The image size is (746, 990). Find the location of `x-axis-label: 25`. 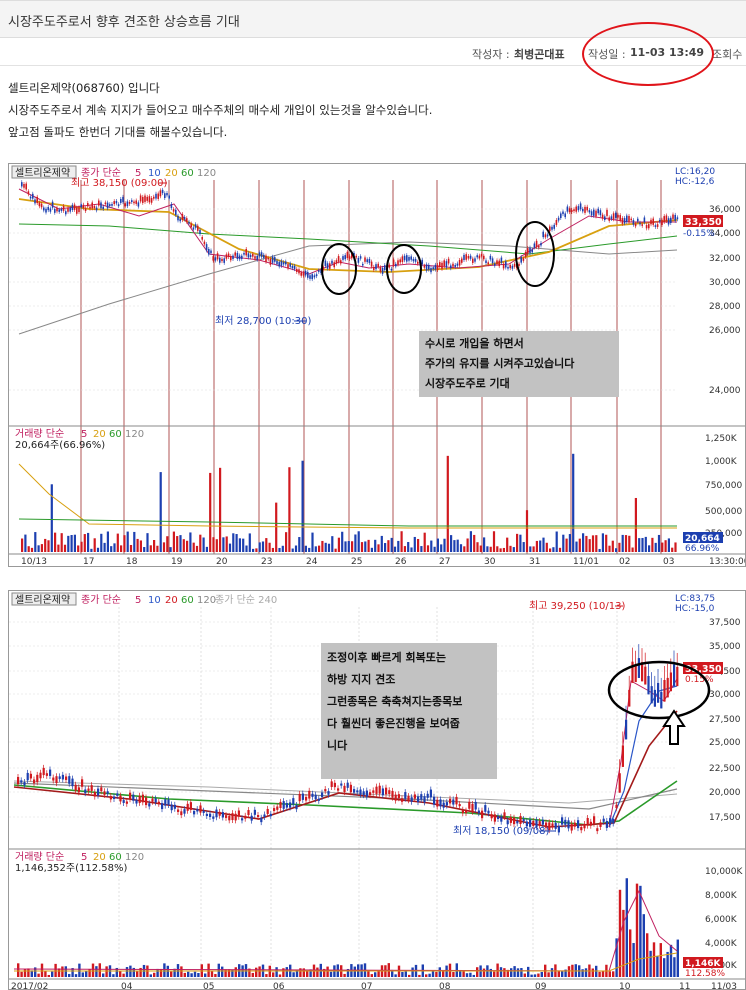

x-axis-label: 25 is located at coordinates (356, 562).